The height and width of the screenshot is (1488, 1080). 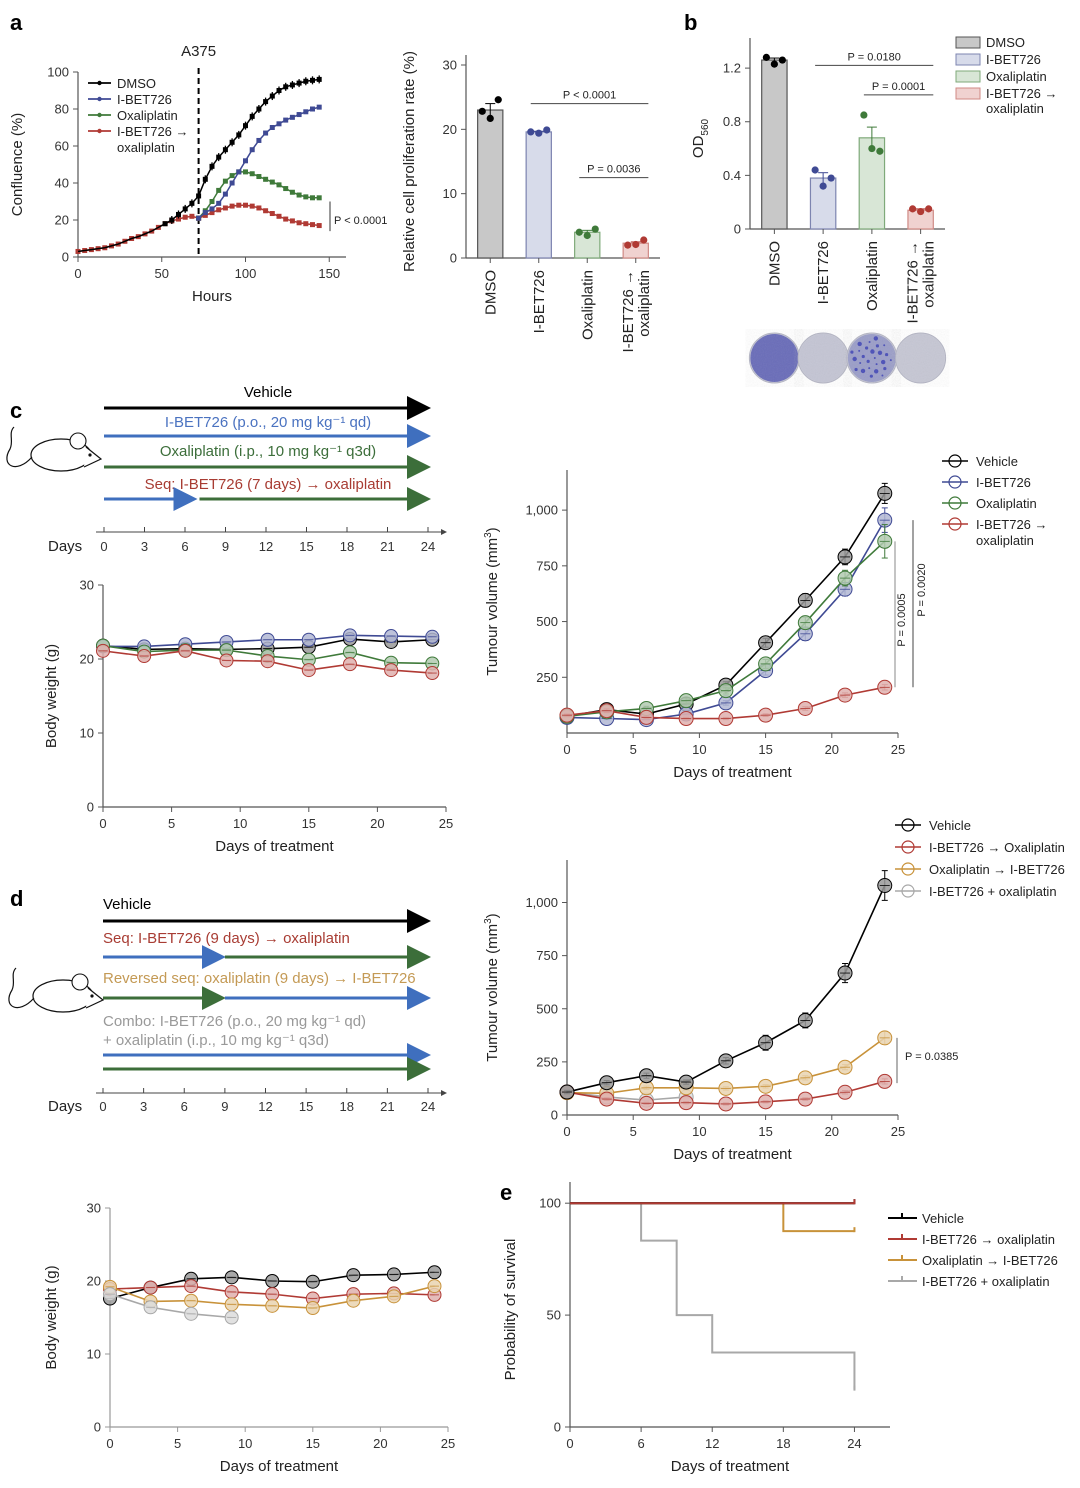 I want to click on p-value-label: P = 0.0180, so click(x=874, y=57).